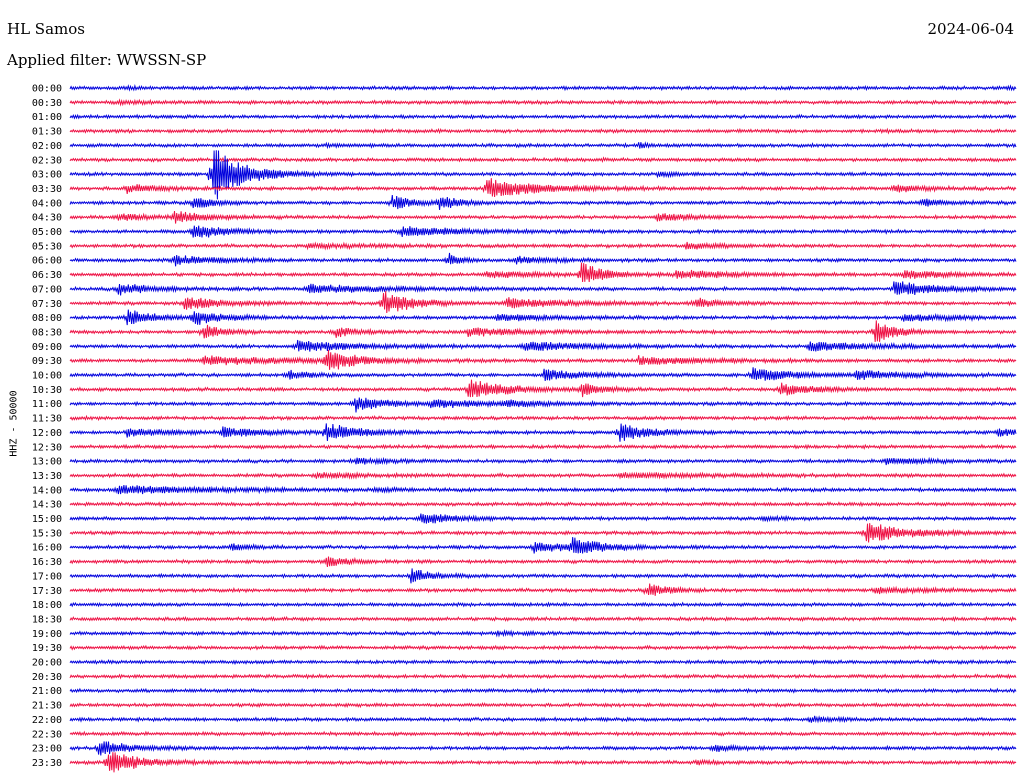  What do you see at coordinates (47, 146) in the screenshot?
I see `time-tick-label: 02:00` at bounding box center [47, 146].